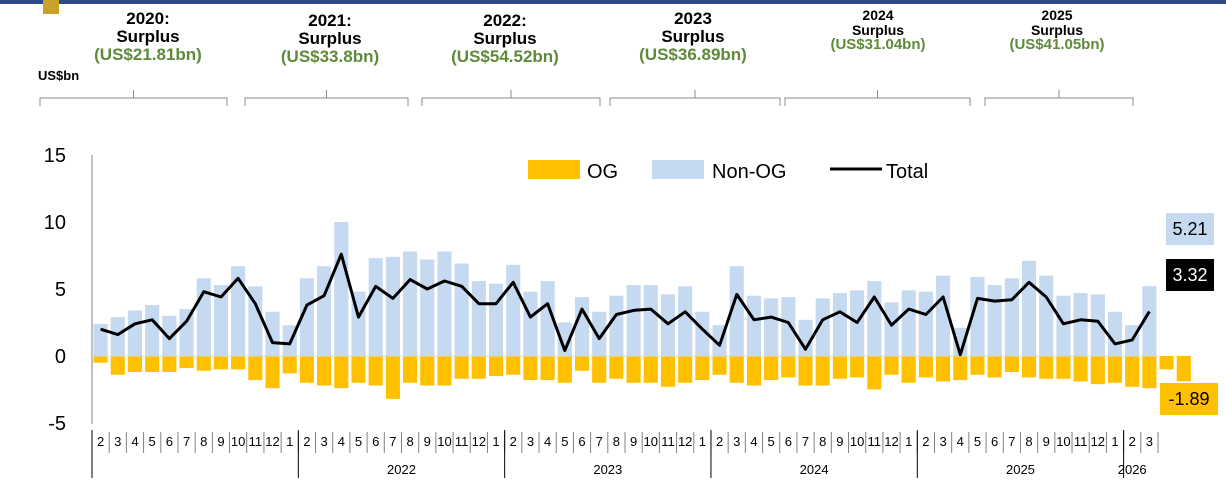 The height and width of the screenshot is (482, 1226). I want to click on non-og-legend-swatch, so click(678, 169).